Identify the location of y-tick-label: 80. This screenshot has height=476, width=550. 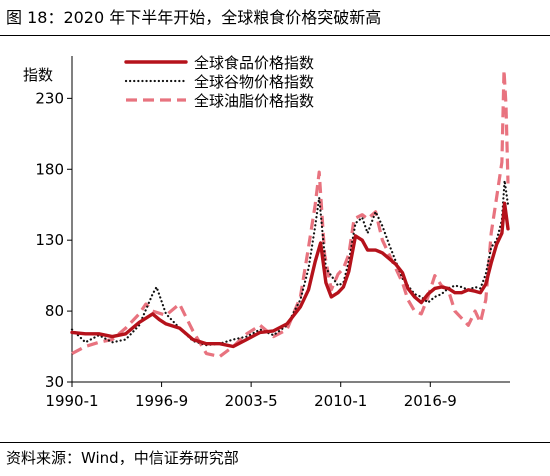
(54, 311).